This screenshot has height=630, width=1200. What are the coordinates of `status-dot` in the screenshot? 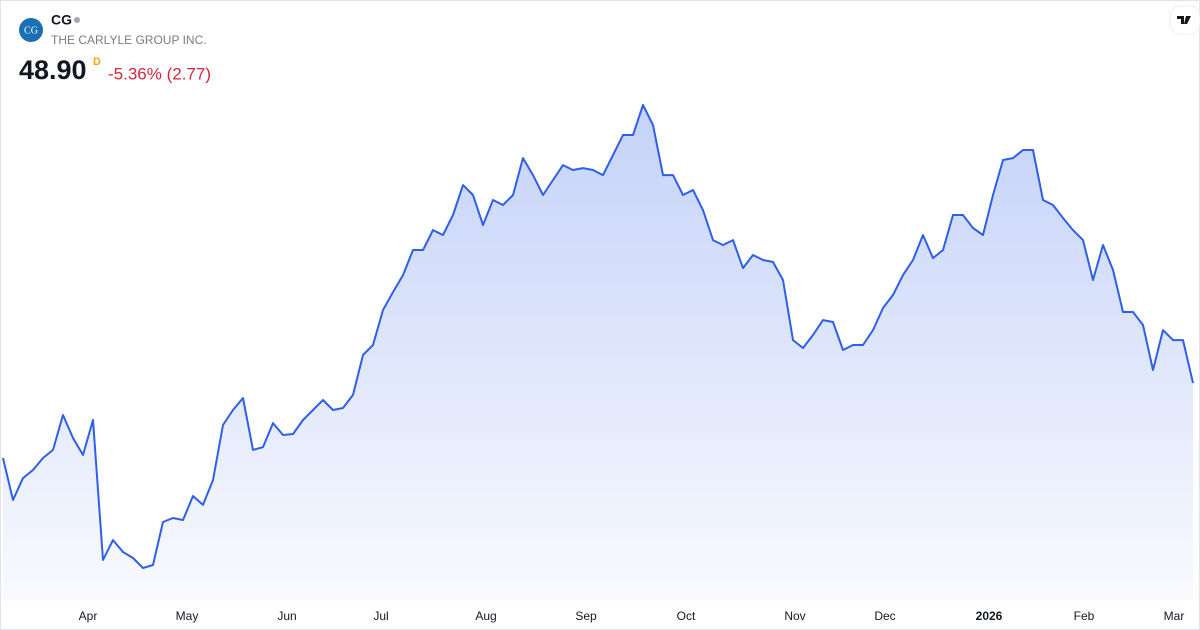 It's located at (77, 20).